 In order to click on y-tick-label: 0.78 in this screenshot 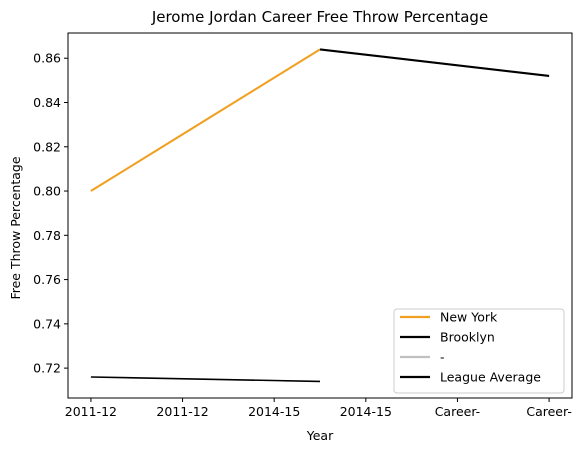, I will do `click(47, 235)`.